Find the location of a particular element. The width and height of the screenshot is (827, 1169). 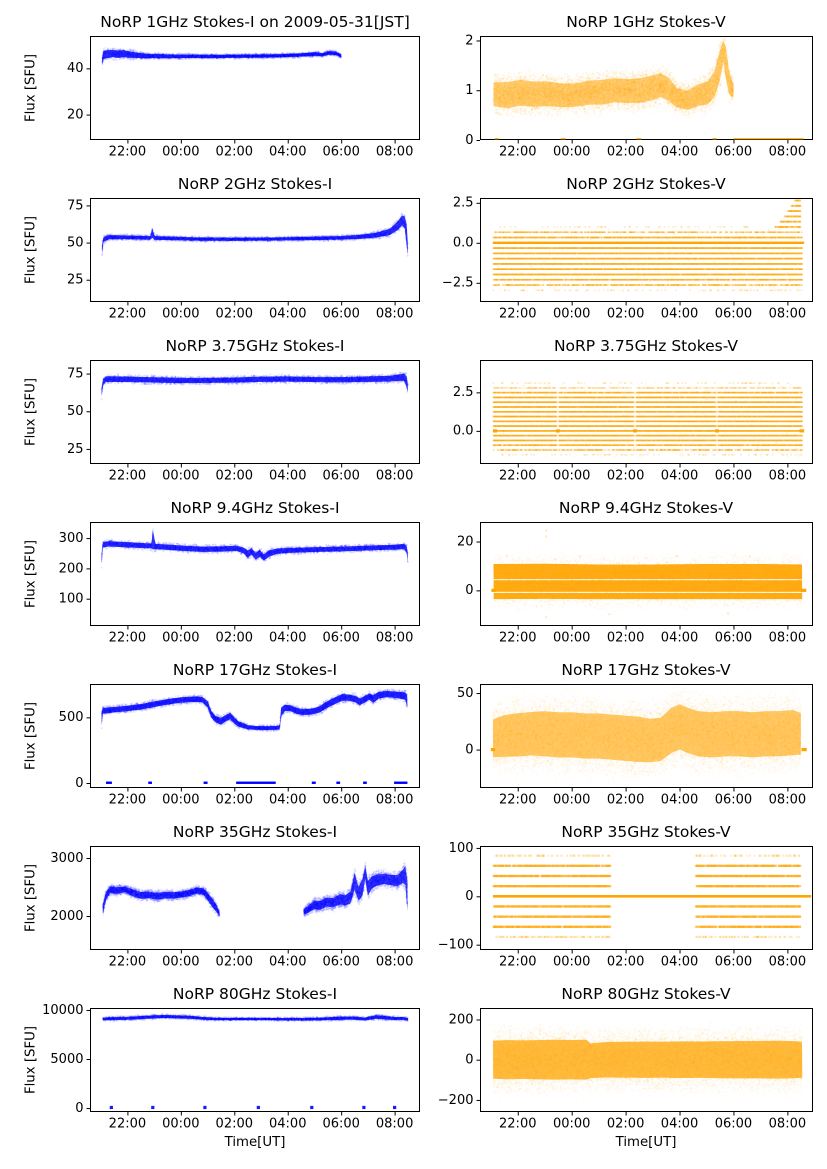

subplot-title-80ghz-v: NoRP 80GHz Stokes-V is located at coordinates (646, 994).